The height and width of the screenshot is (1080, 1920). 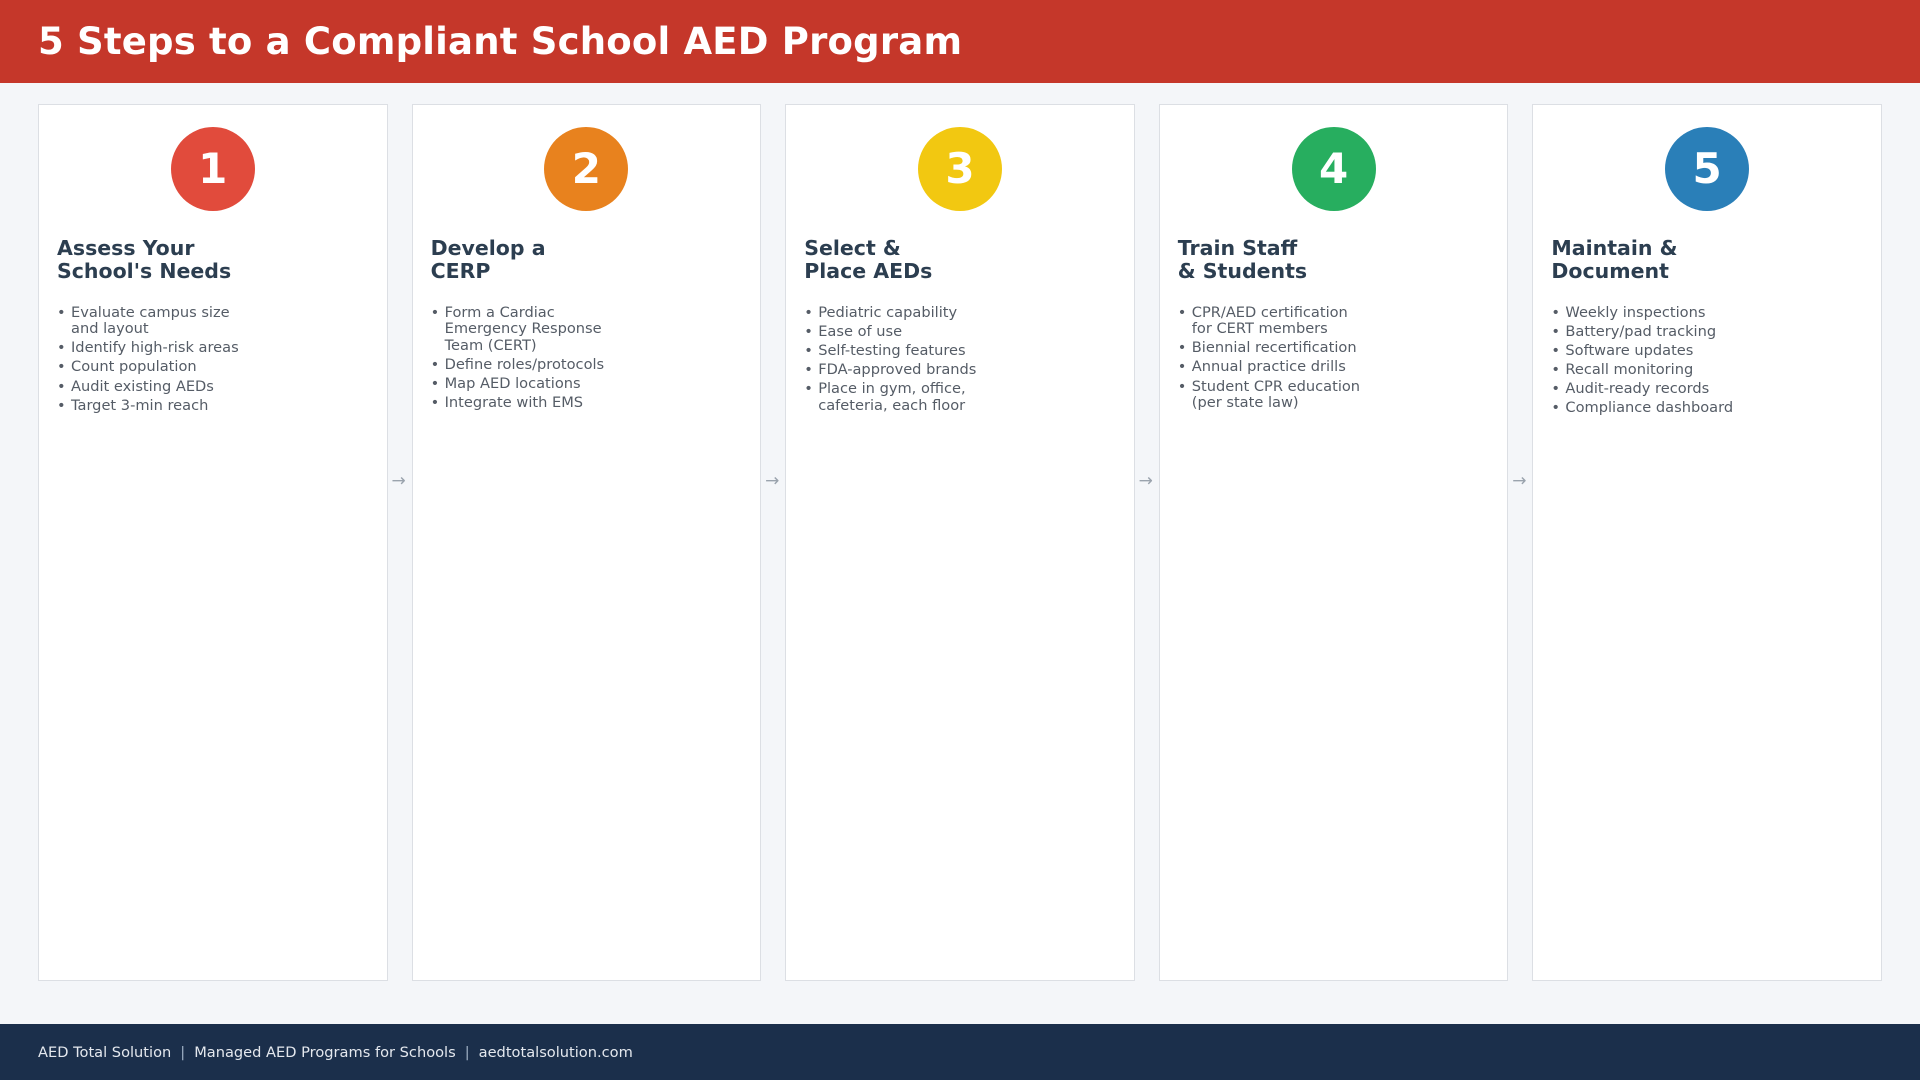 I want to click on footer-brand: AED Total Solution, so click(x=105, y=1052).